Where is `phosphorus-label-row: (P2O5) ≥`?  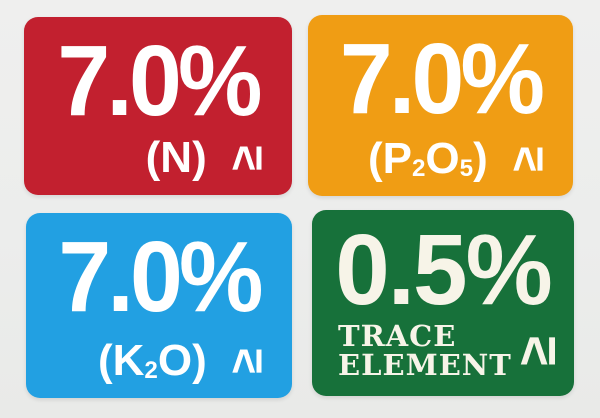 phosphorus-label-row: (P2O5) ≥ is located at coordinates (460, 159).